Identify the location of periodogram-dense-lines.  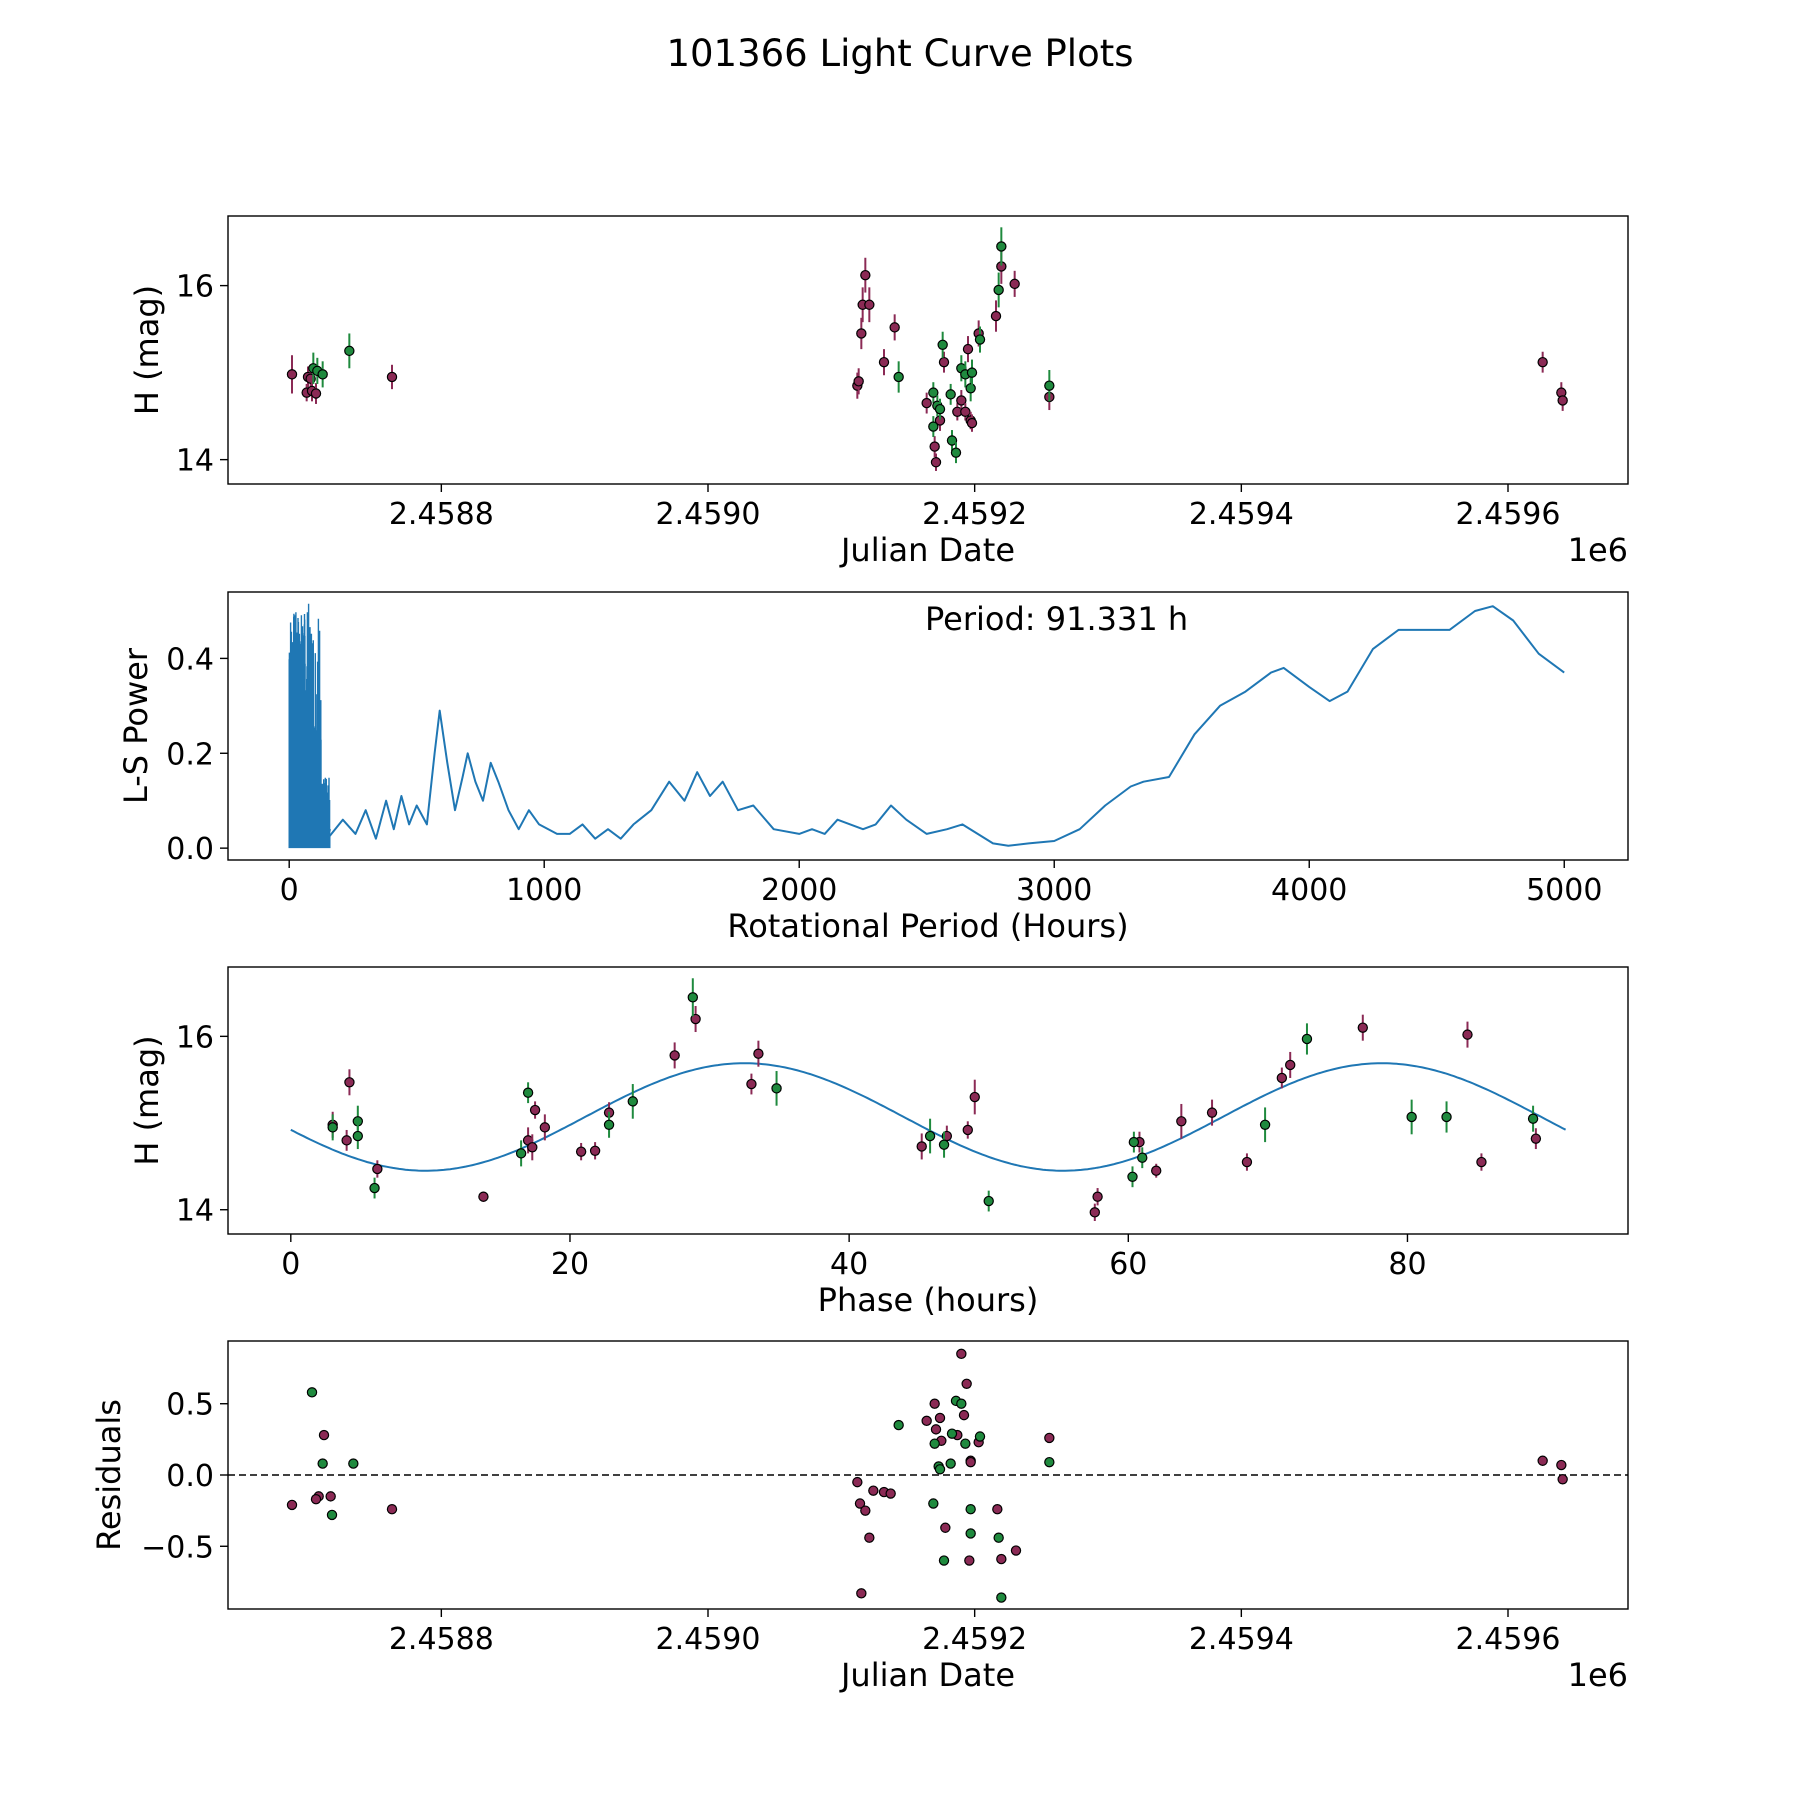
(309, 726).